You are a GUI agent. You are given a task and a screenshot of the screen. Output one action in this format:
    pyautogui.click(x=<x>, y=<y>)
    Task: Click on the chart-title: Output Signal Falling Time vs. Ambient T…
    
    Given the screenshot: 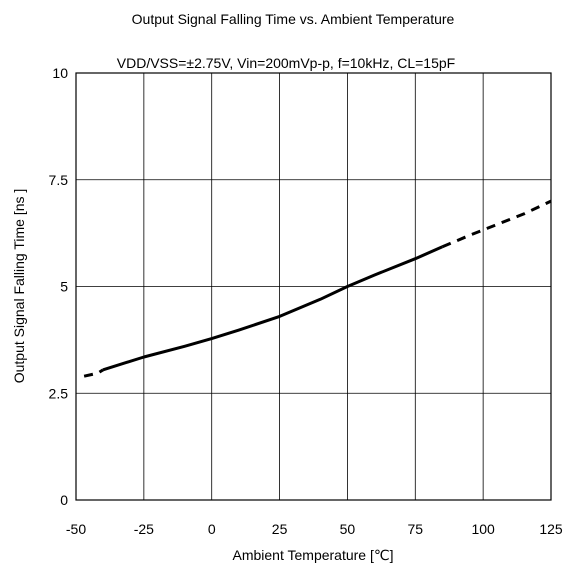 What is the action you would take?
    pyautogui.click(x=293, y=19)
    